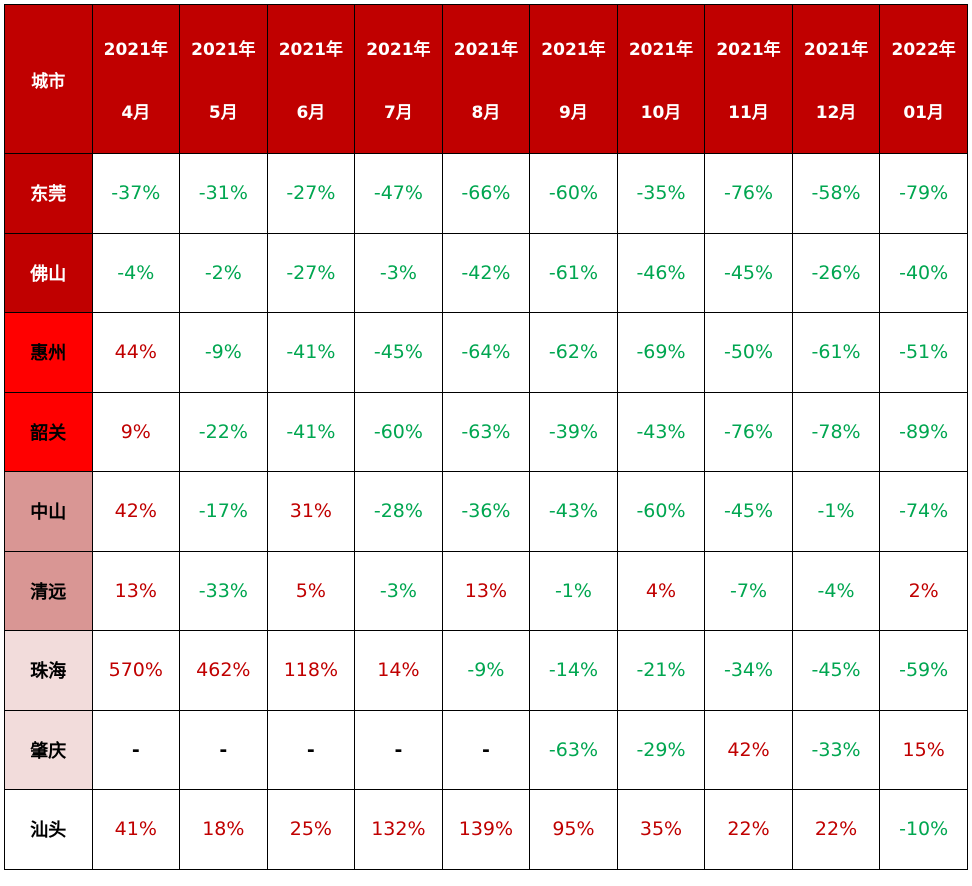  I want to click on column-month: 6月, so click(311, 113).